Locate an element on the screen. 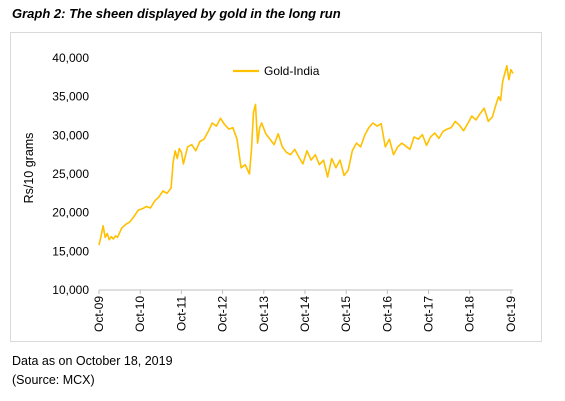  x-tick-label: Oct-10 is located at coordinates (140, 314).